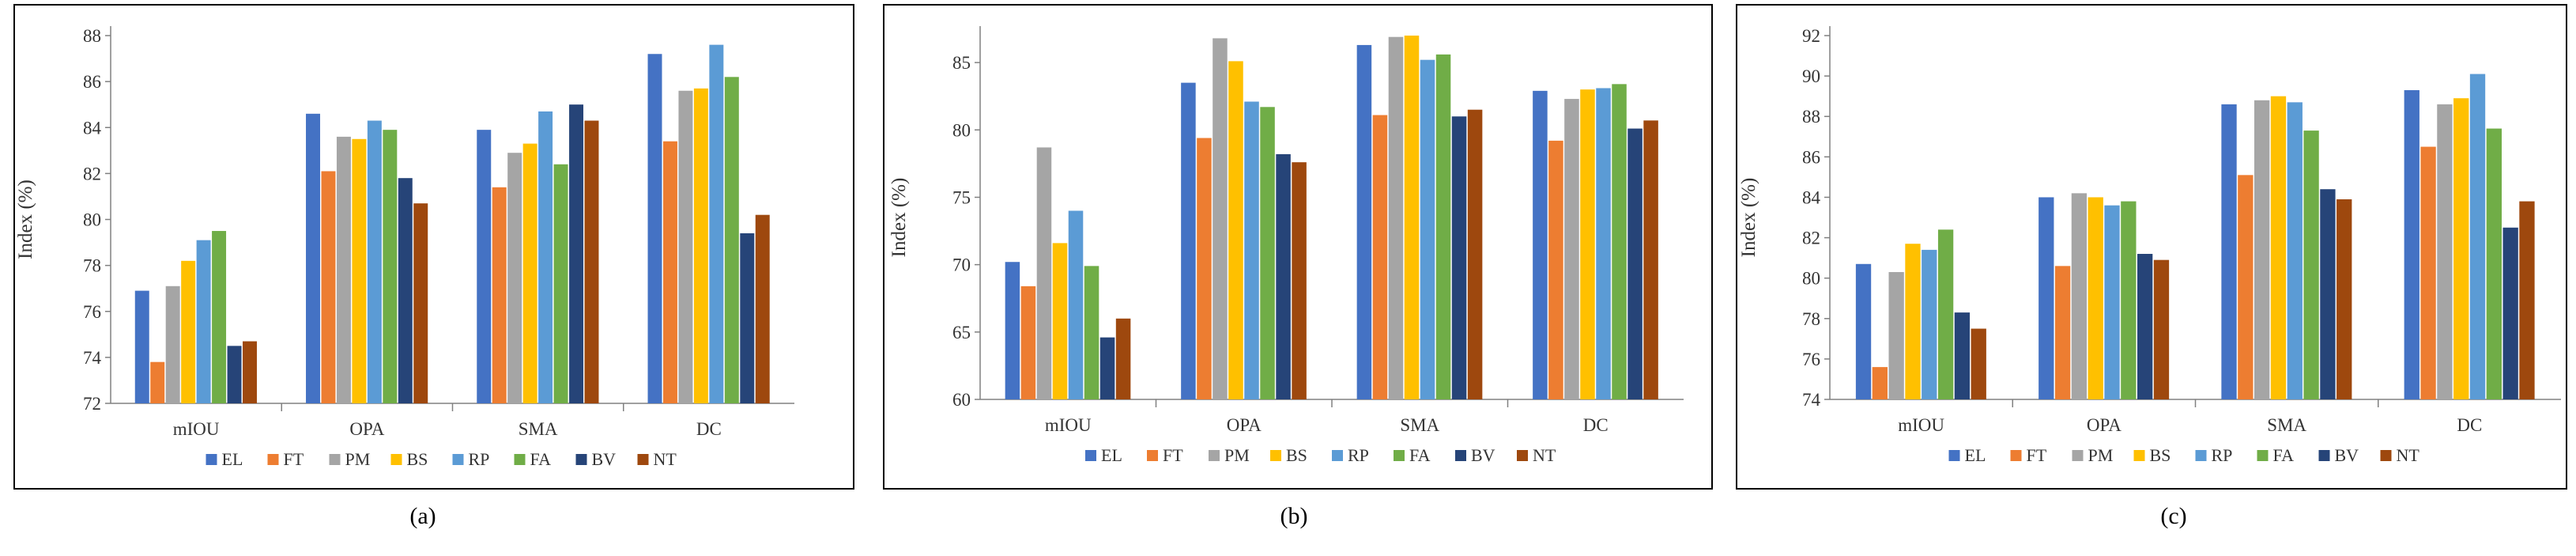 This screenshot has width=2576, height=556. I want to click on y-axis-label: Index (%), so click(1748, 218).